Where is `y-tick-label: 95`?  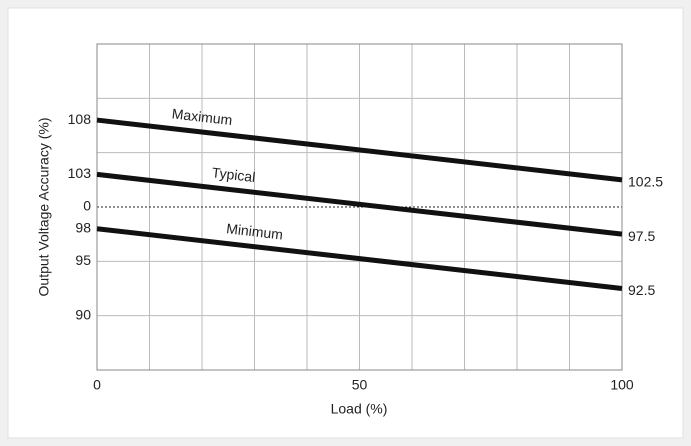
y-tick-label: 95 is located at coordinates (83, 260).